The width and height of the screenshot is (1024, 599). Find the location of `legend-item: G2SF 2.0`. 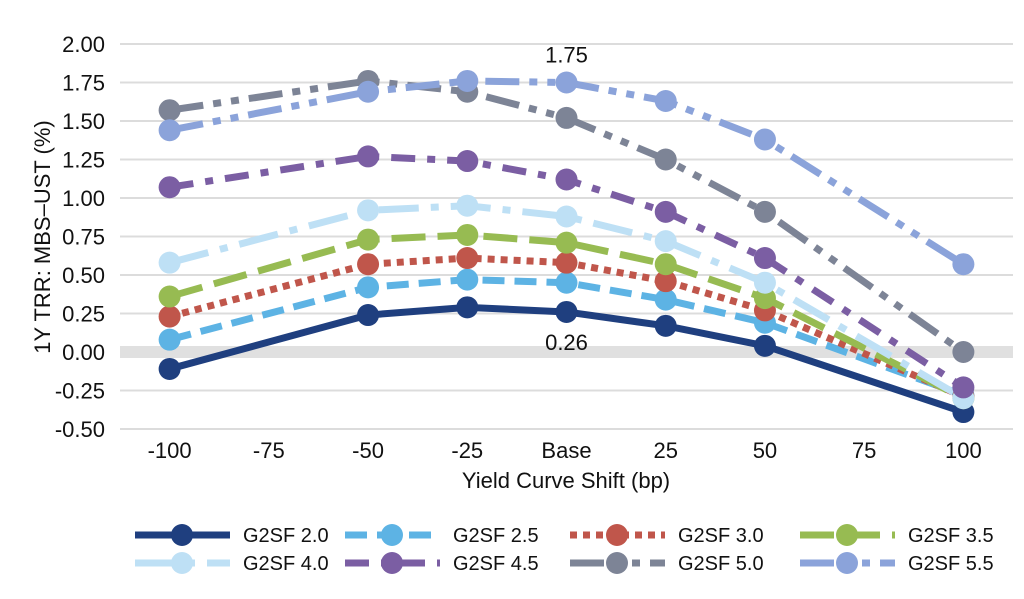

legend-item: G2SF 2.0 is located at coordinates (232, 535).